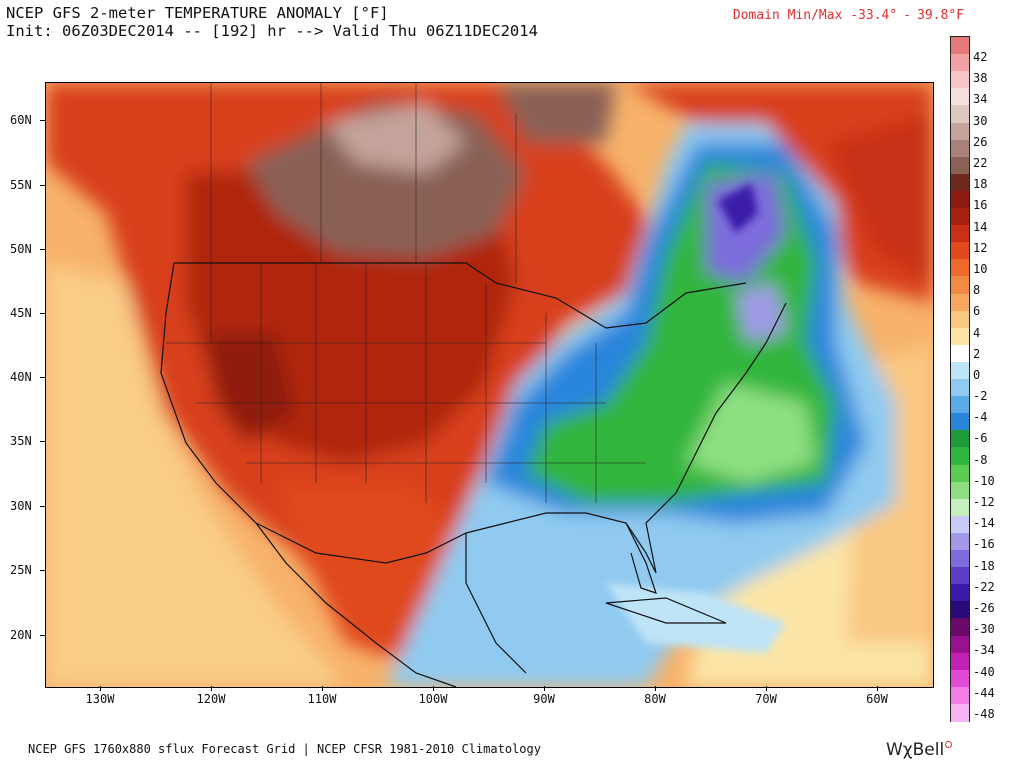 The width and height of the screenshot is (1024, 768). I want to click on color-scale-label: 8, so click(977, 290).